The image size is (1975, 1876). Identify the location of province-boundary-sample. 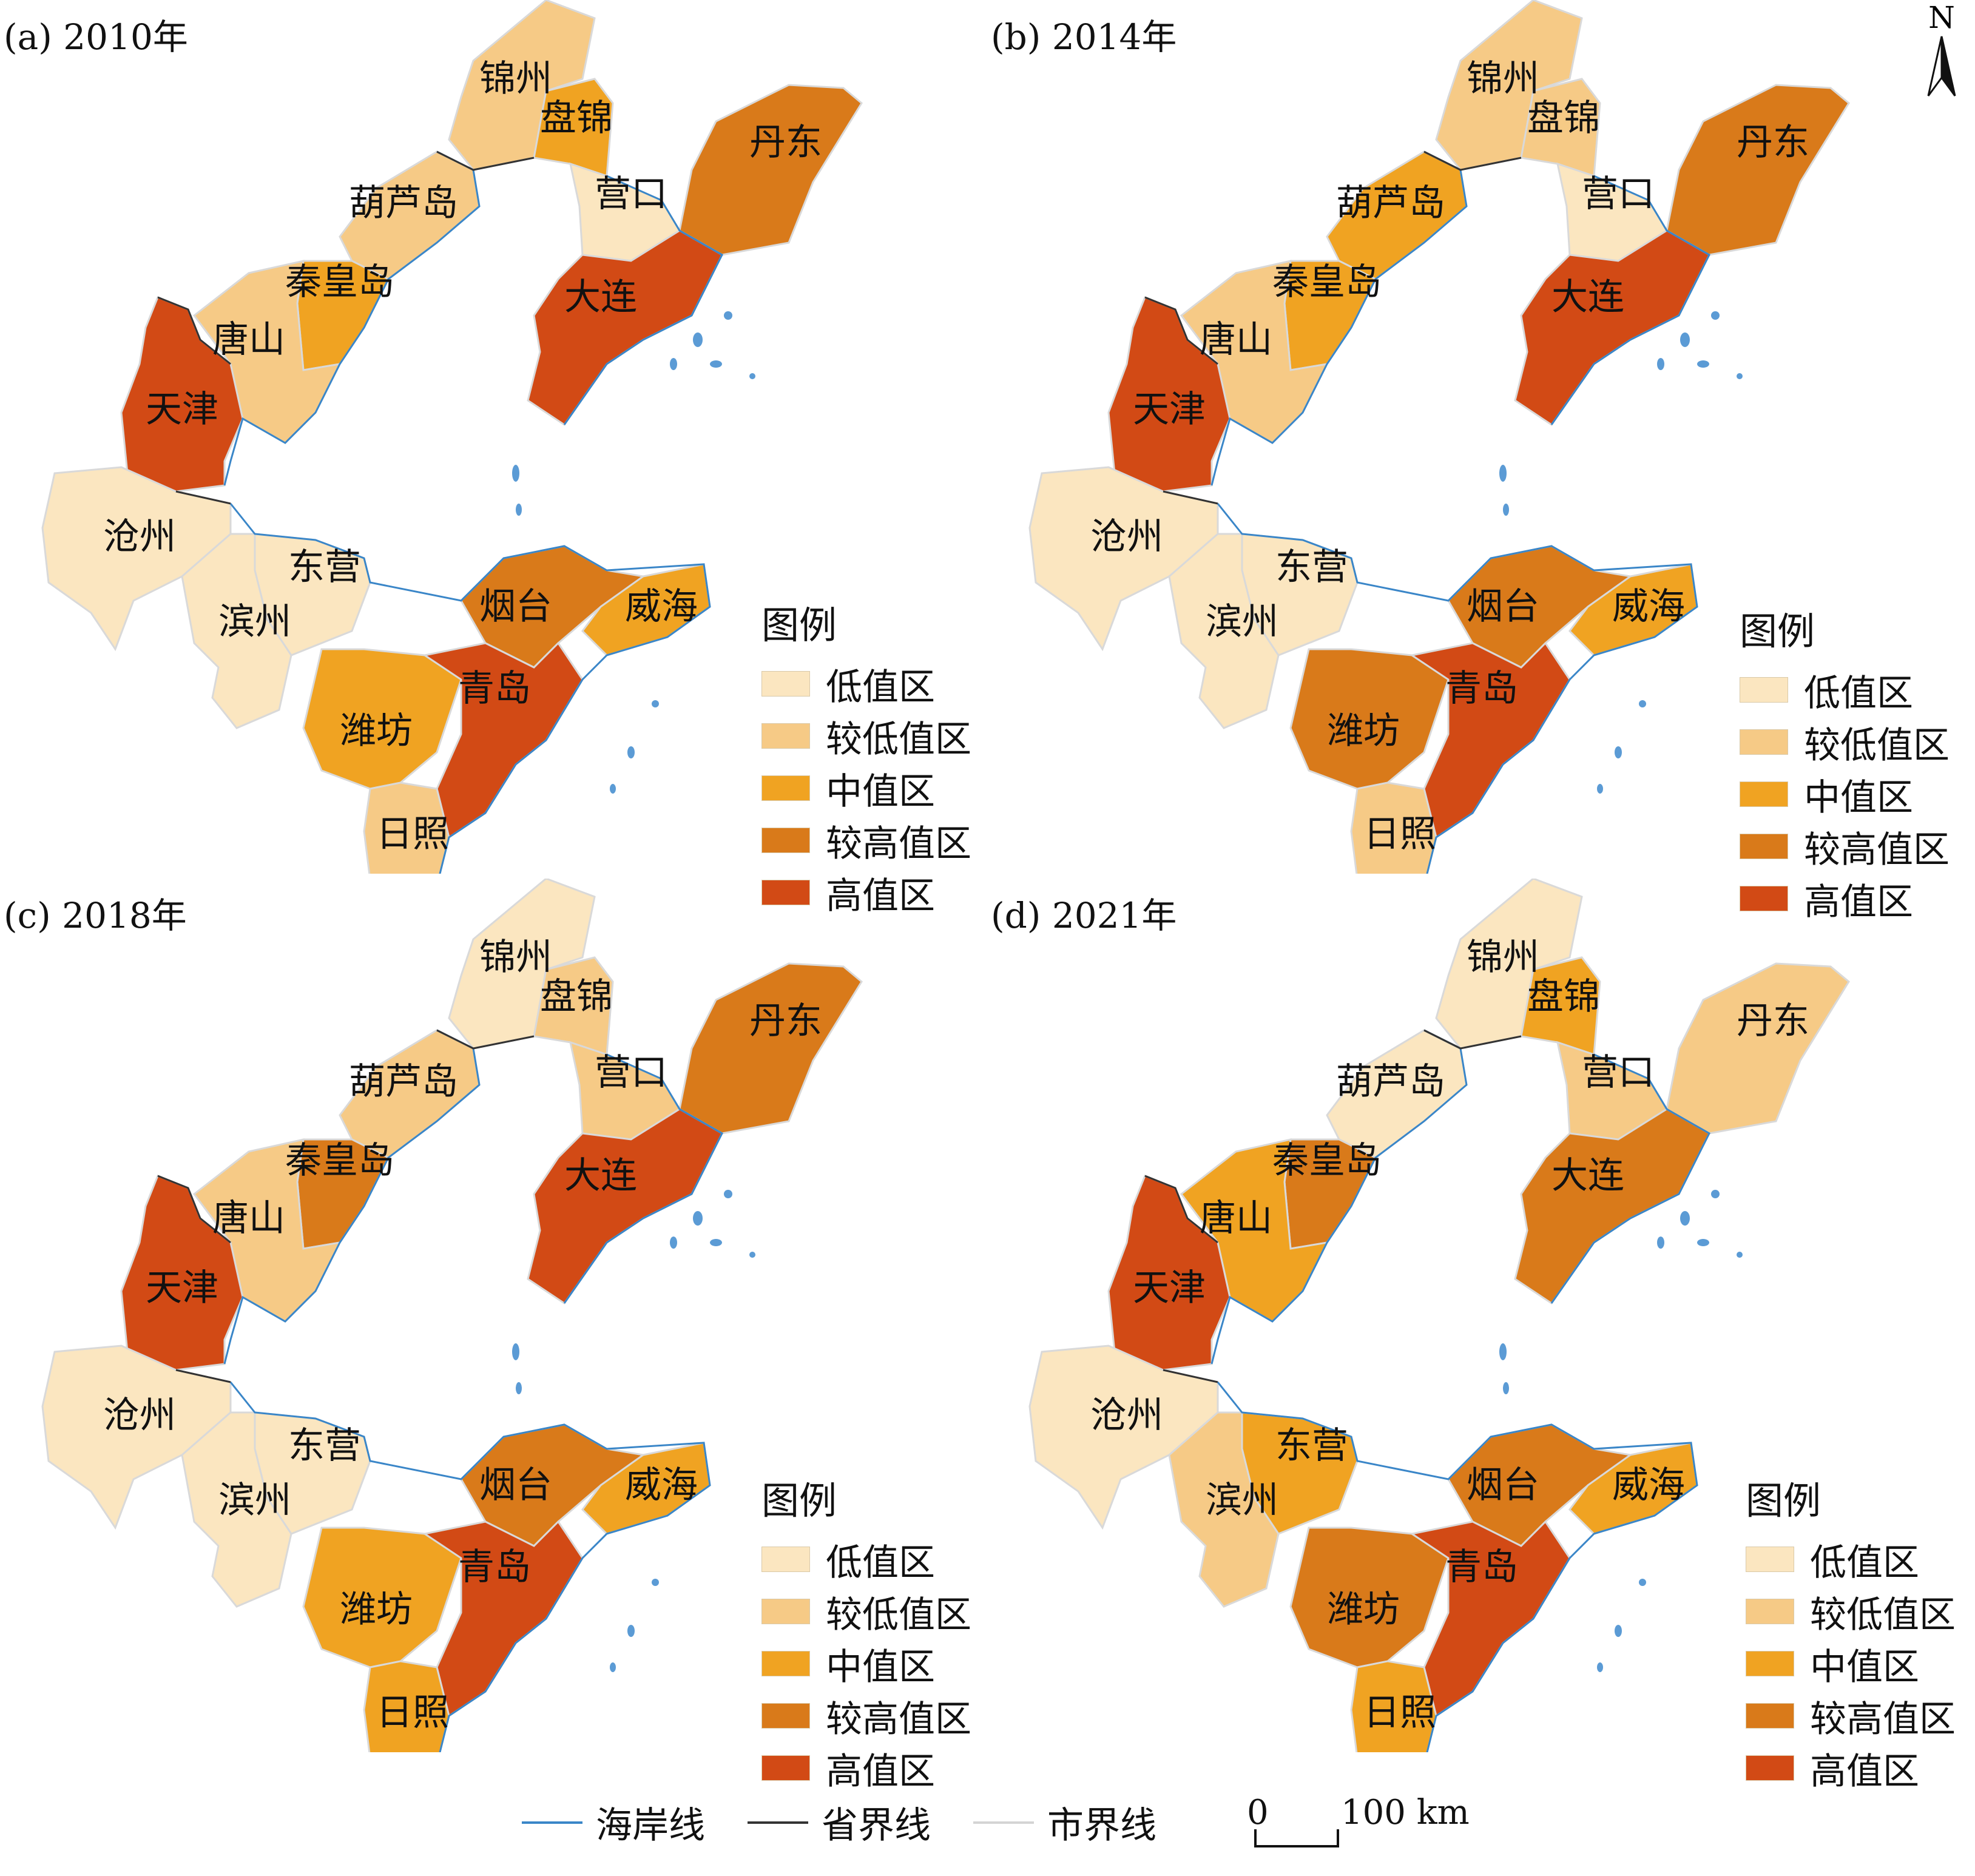
(778, 1822).